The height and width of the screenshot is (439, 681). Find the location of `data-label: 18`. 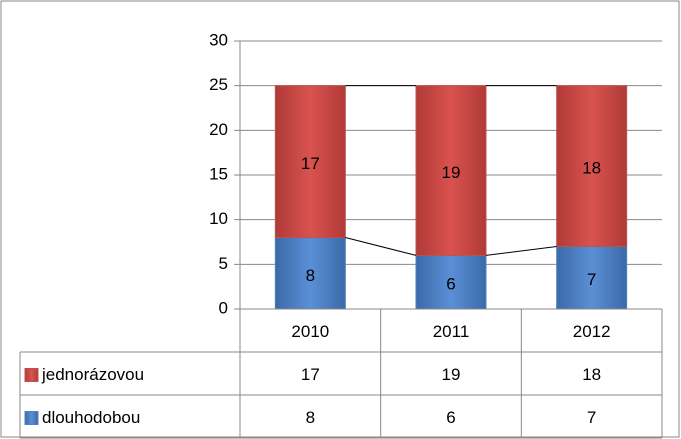

data-label: 18 is located at coordinates (591, 168).